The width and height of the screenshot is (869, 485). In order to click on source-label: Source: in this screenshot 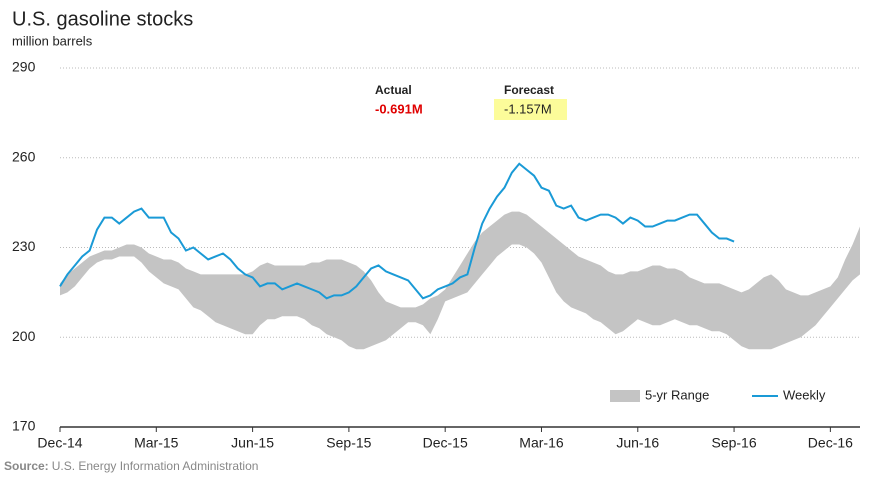, I will do `click(26, 466)`.